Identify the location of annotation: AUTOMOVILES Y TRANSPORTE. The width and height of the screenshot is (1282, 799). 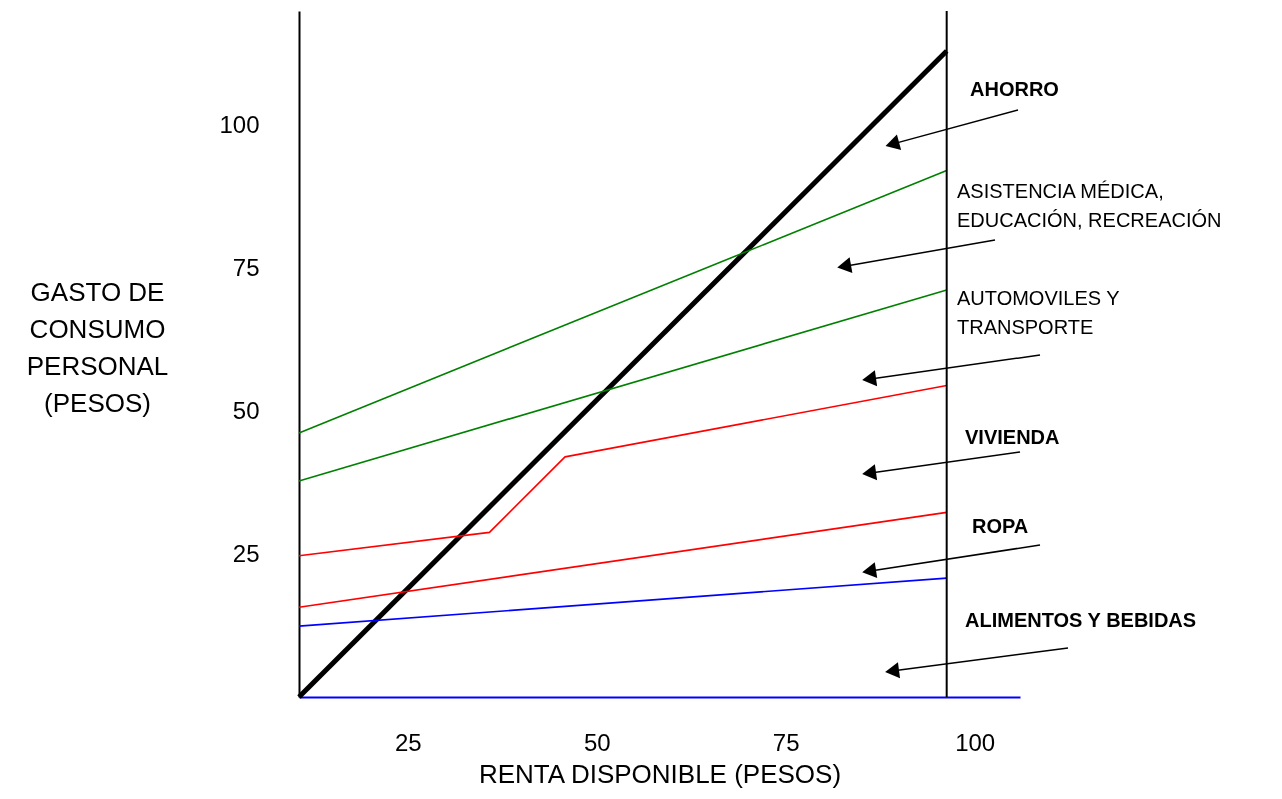
(1038, 312).